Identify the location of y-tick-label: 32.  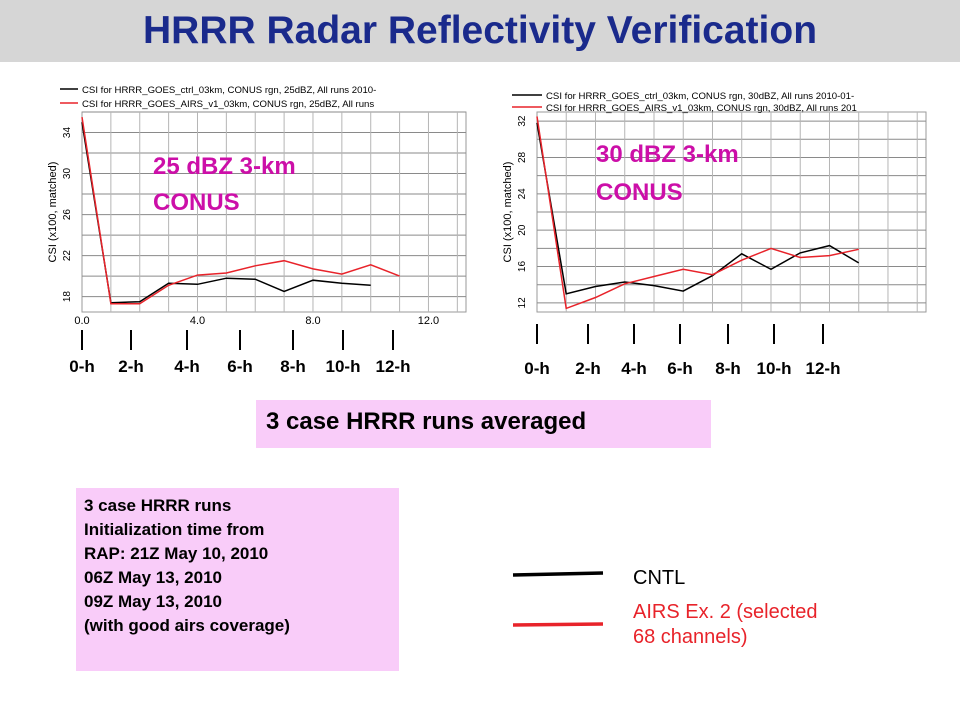
(522, 121).